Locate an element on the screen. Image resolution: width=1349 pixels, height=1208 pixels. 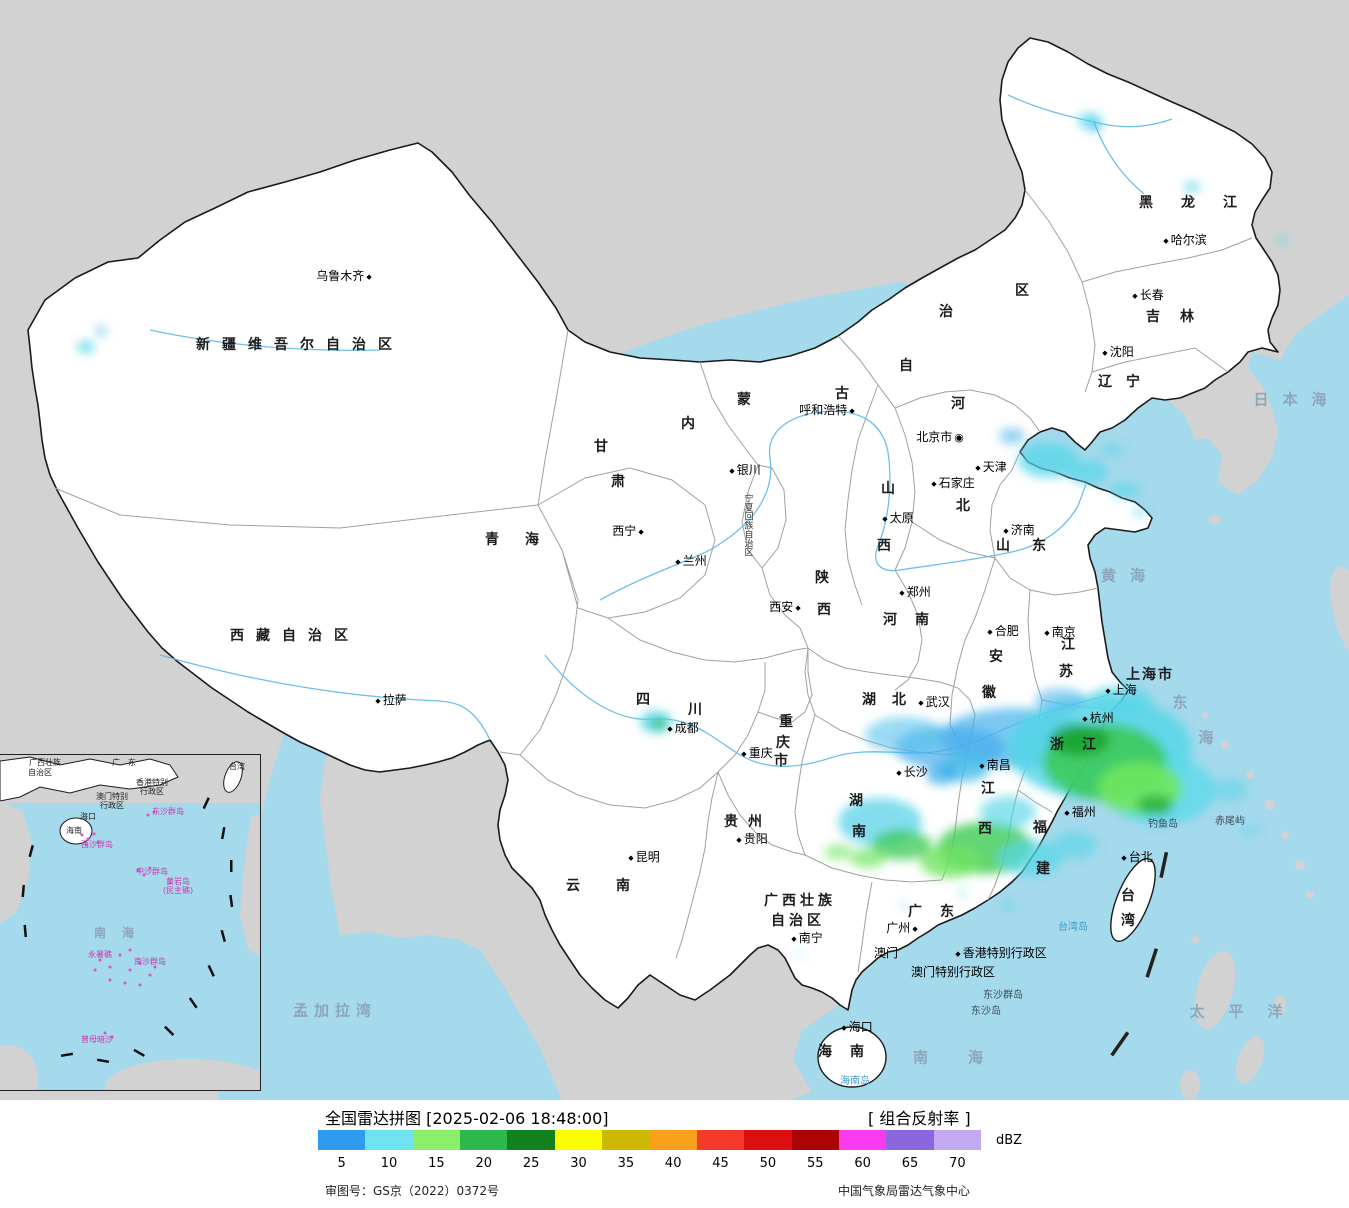
colorbar-tick: 40 is located at coordinates (673, 1163).